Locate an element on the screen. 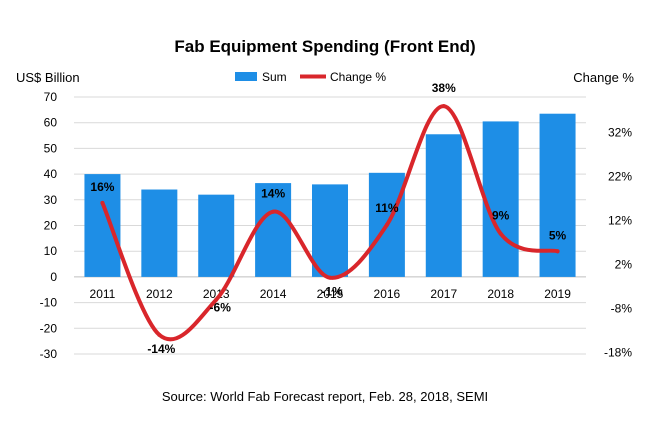 The height and width of the screenshot is (430, 650). left-axis-title: US$ Billion is located at coordinates (48, 77).